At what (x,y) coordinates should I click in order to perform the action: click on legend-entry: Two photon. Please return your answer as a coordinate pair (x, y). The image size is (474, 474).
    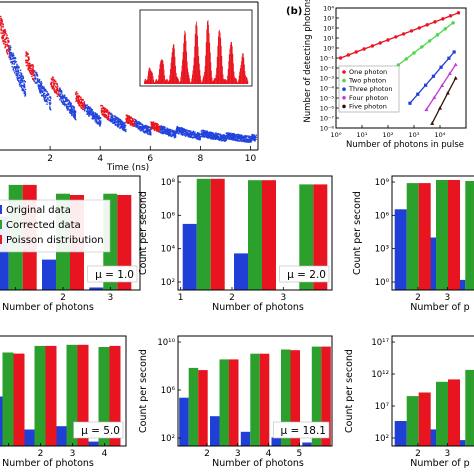
    Looking at the image, I should click on (367, 81).